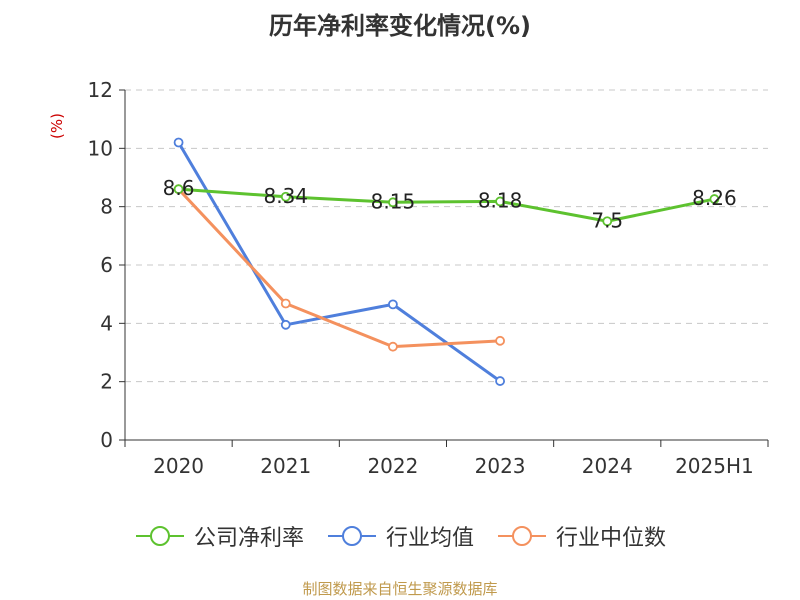 This screenshot has width=800, height=600. I want to click on chart-title: 历年净利率变化情况(%), so click(400, 26).